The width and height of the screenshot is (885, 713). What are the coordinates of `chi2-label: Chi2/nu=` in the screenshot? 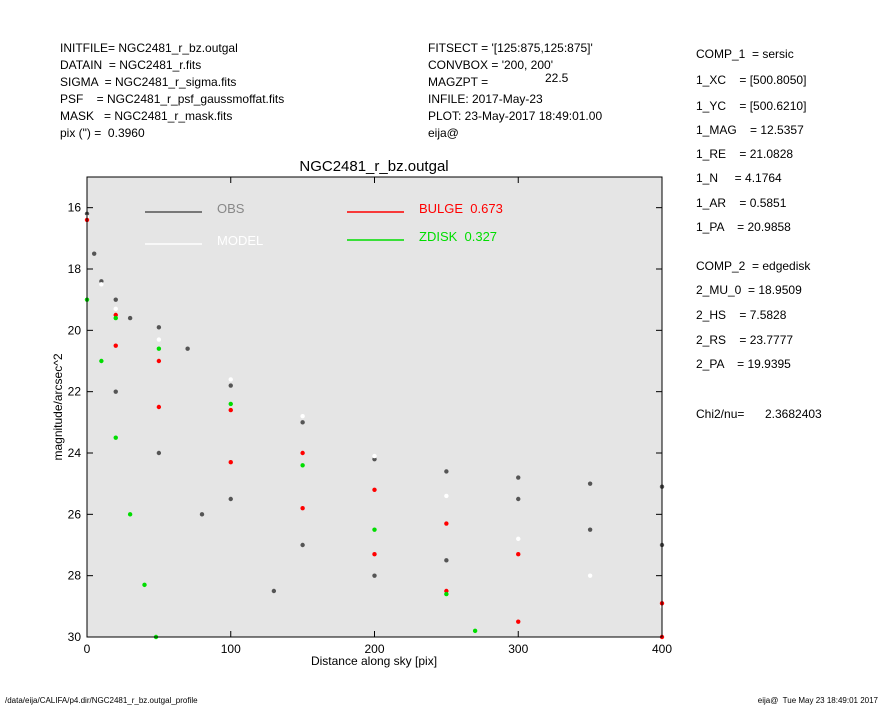 It's located at (720, 414).